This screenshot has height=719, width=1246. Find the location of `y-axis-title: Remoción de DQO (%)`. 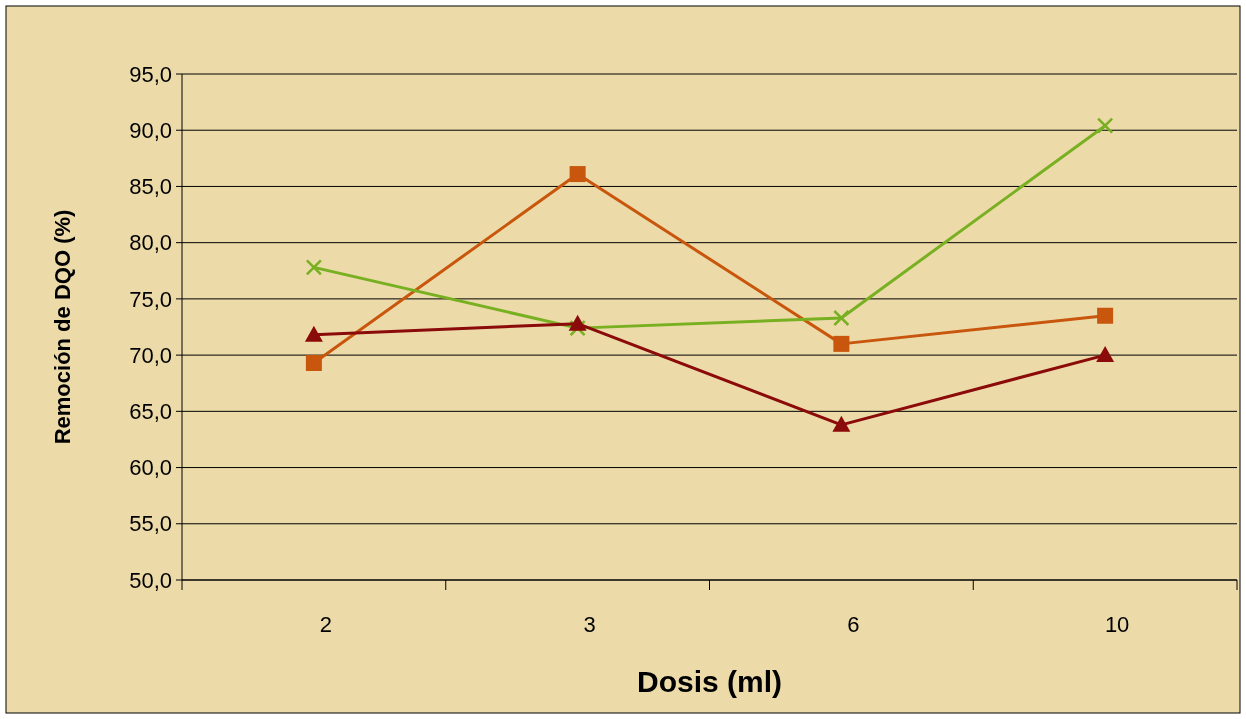

y-axis-title: Remoción de DQO (%) is located at coordinates (62, 327).